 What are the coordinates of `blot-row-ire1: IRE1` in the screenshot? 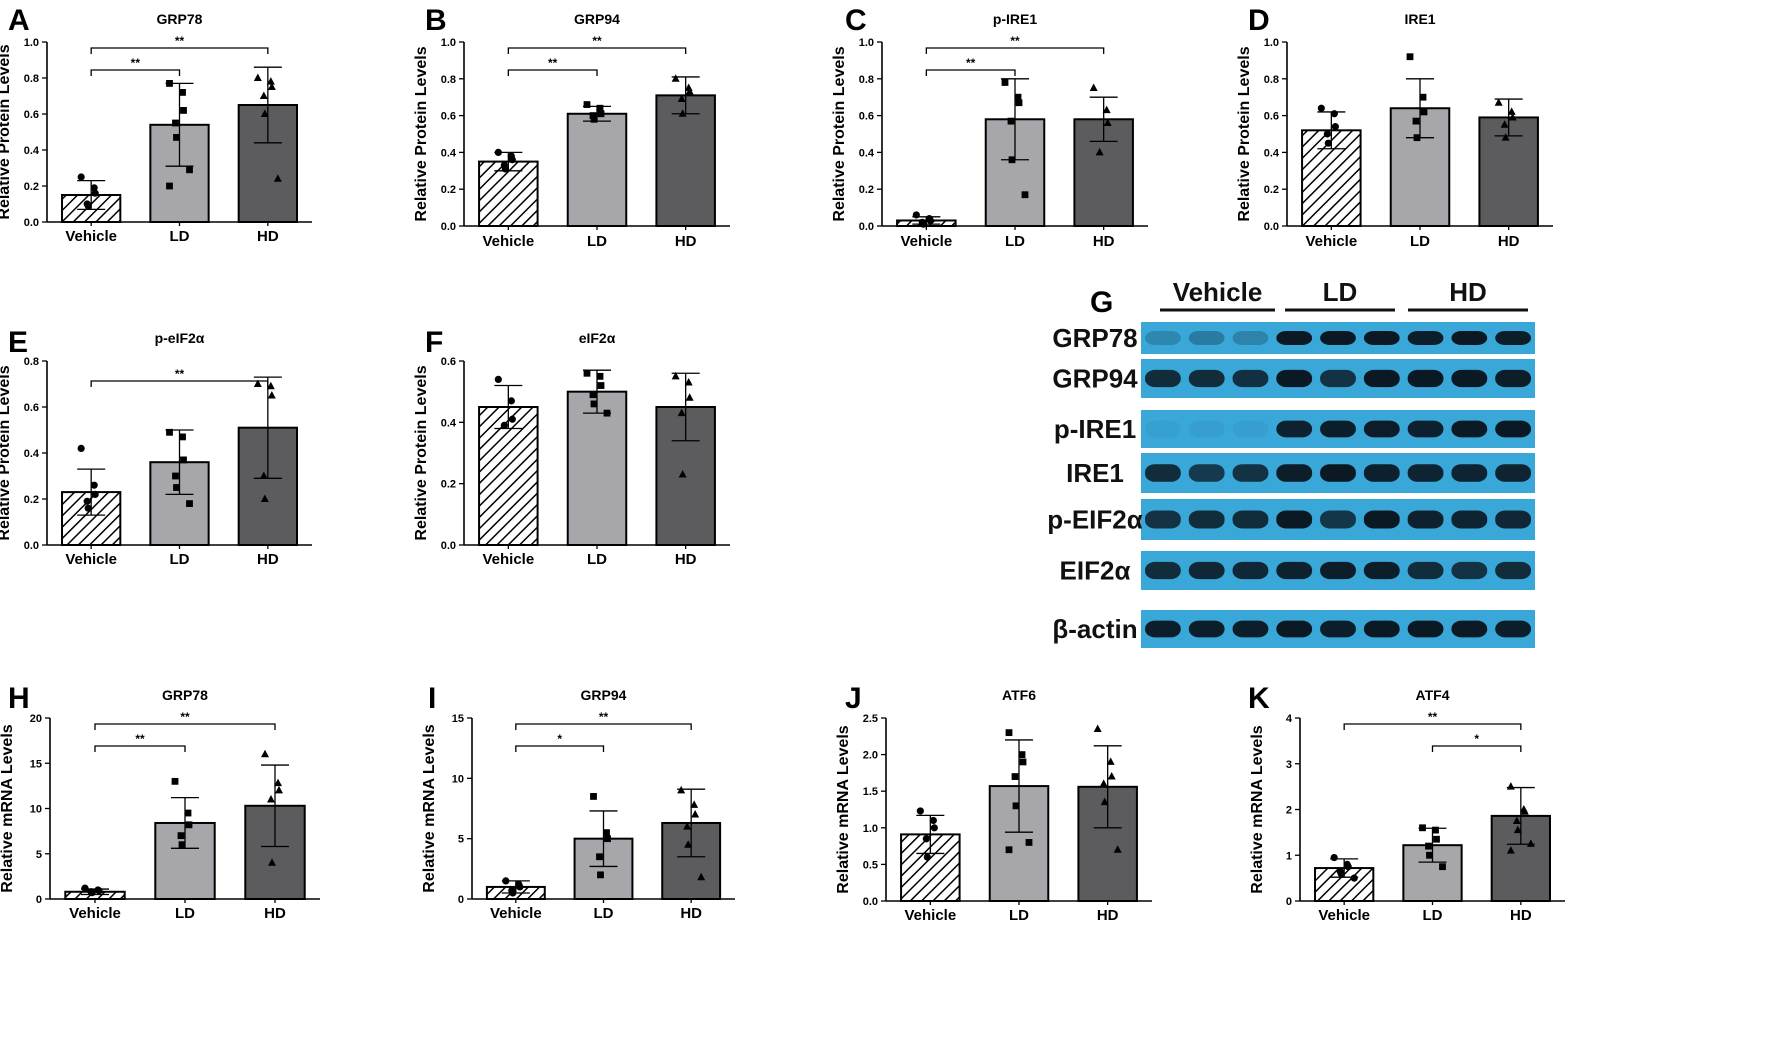 It's located at (1300, 473).